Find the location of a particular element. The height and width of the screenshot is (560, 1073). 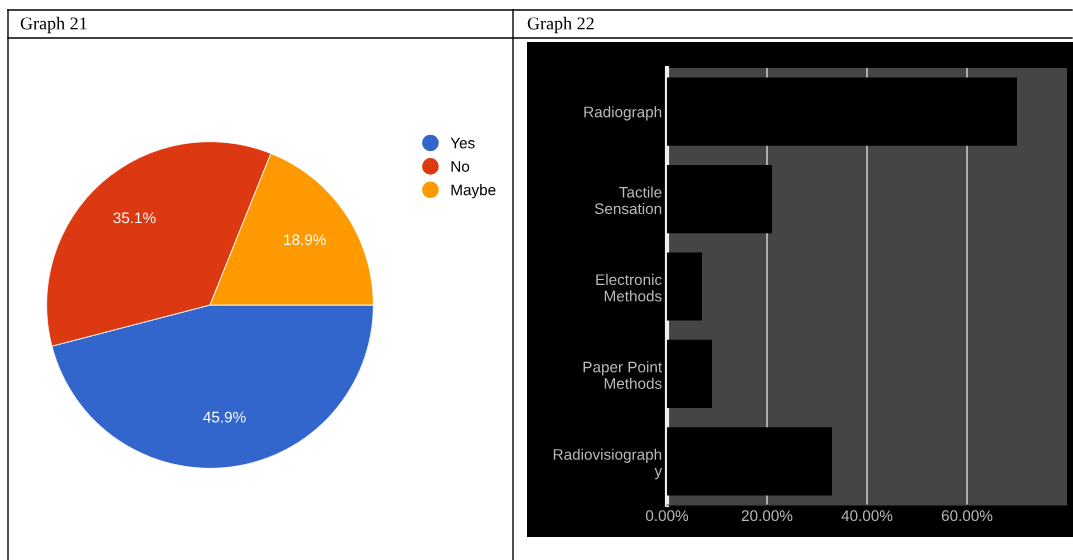

data-label: 45.9% is located at coordinates (224, 417).